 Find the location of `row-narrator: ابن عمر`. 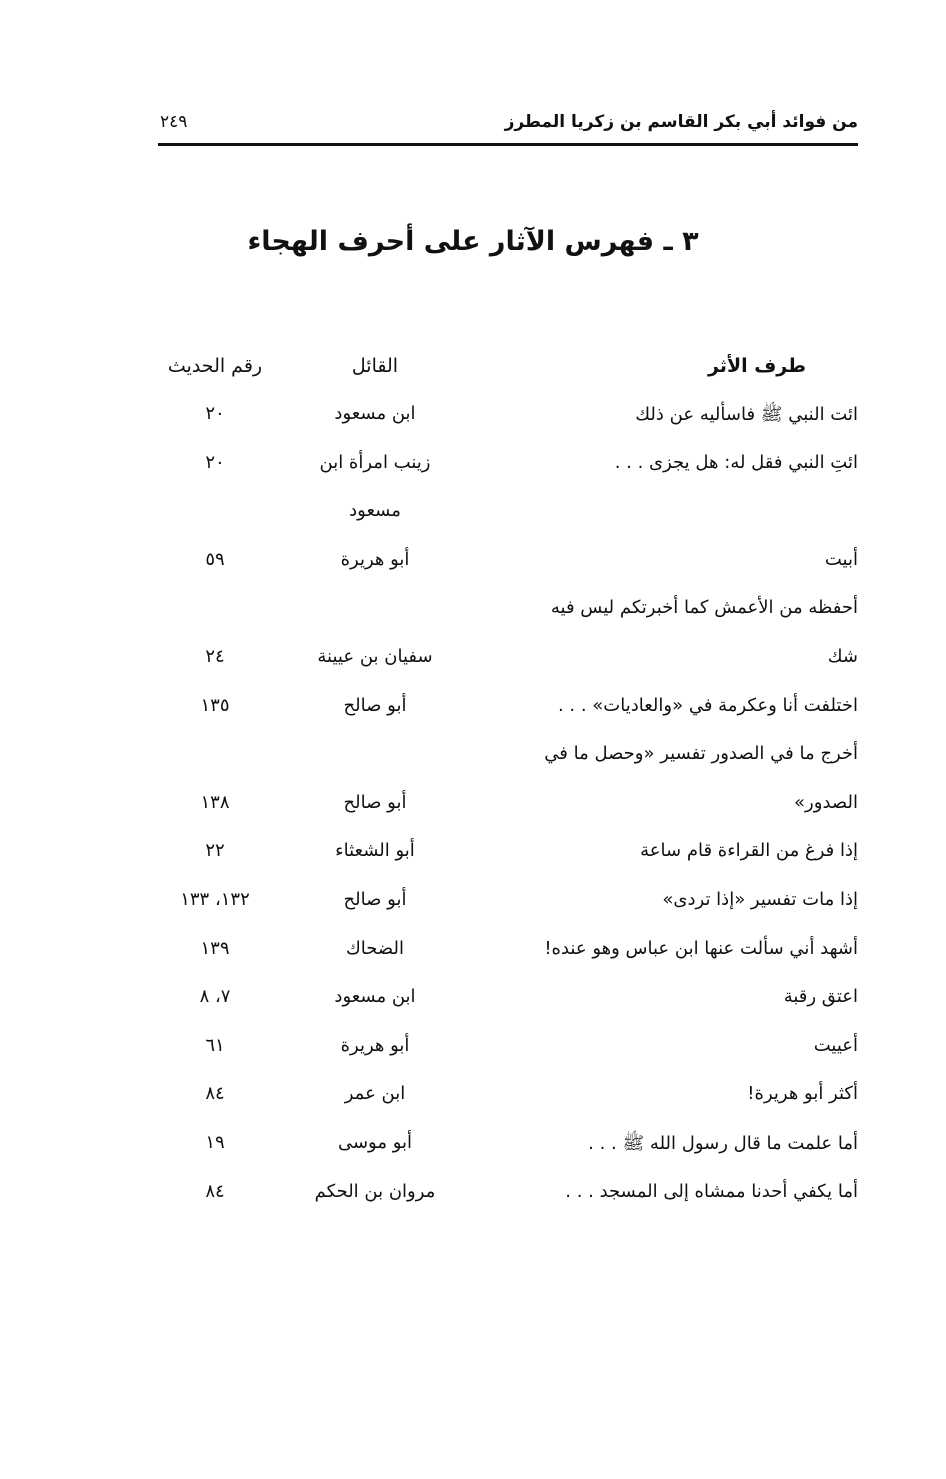

row-narrator: ابن عمر is located at coordinates (375, 1094).